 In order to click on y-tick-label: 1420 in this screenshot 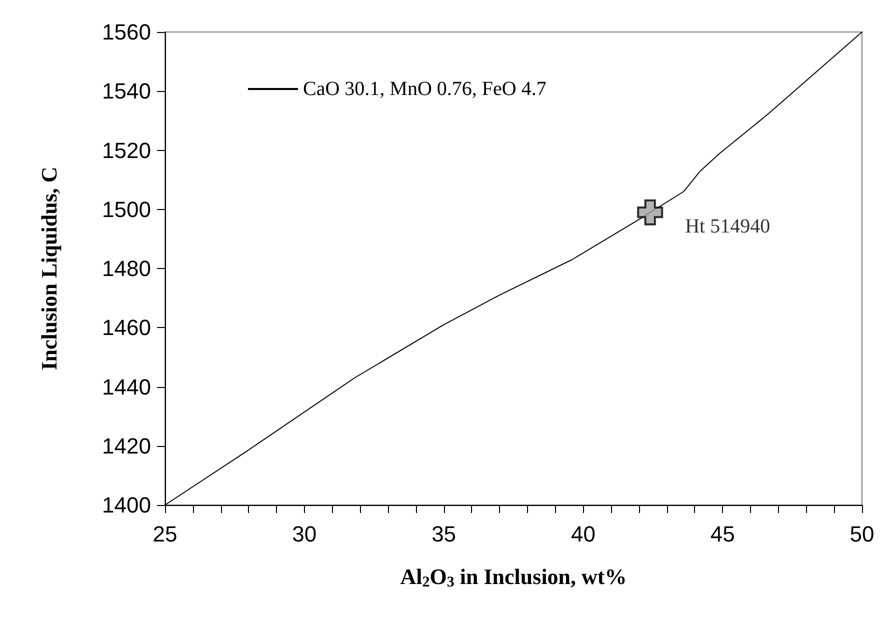, I will do `click(126, 445)`.